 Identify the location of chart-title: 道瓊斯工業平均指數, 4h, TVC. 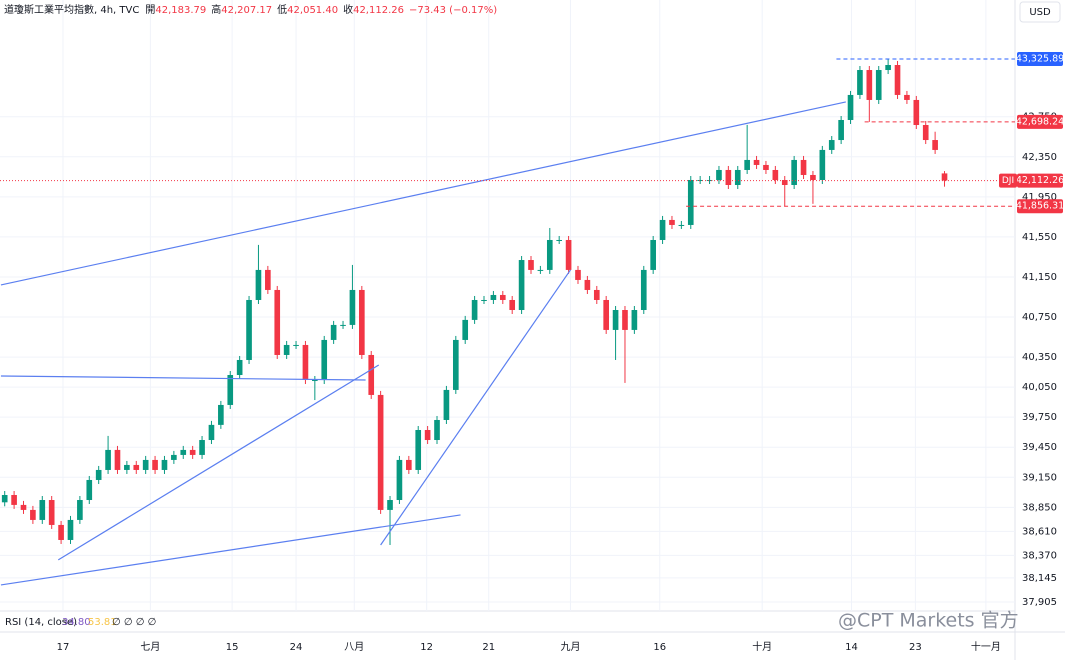
(71, 9).